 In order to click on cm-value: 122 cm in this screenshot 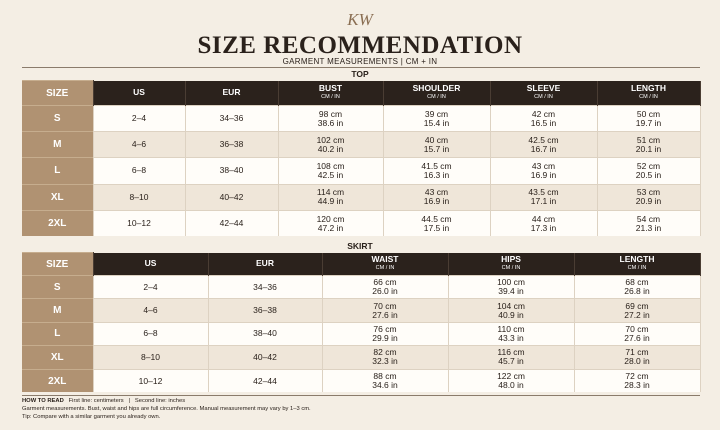, I will do `click(511, 376)`.